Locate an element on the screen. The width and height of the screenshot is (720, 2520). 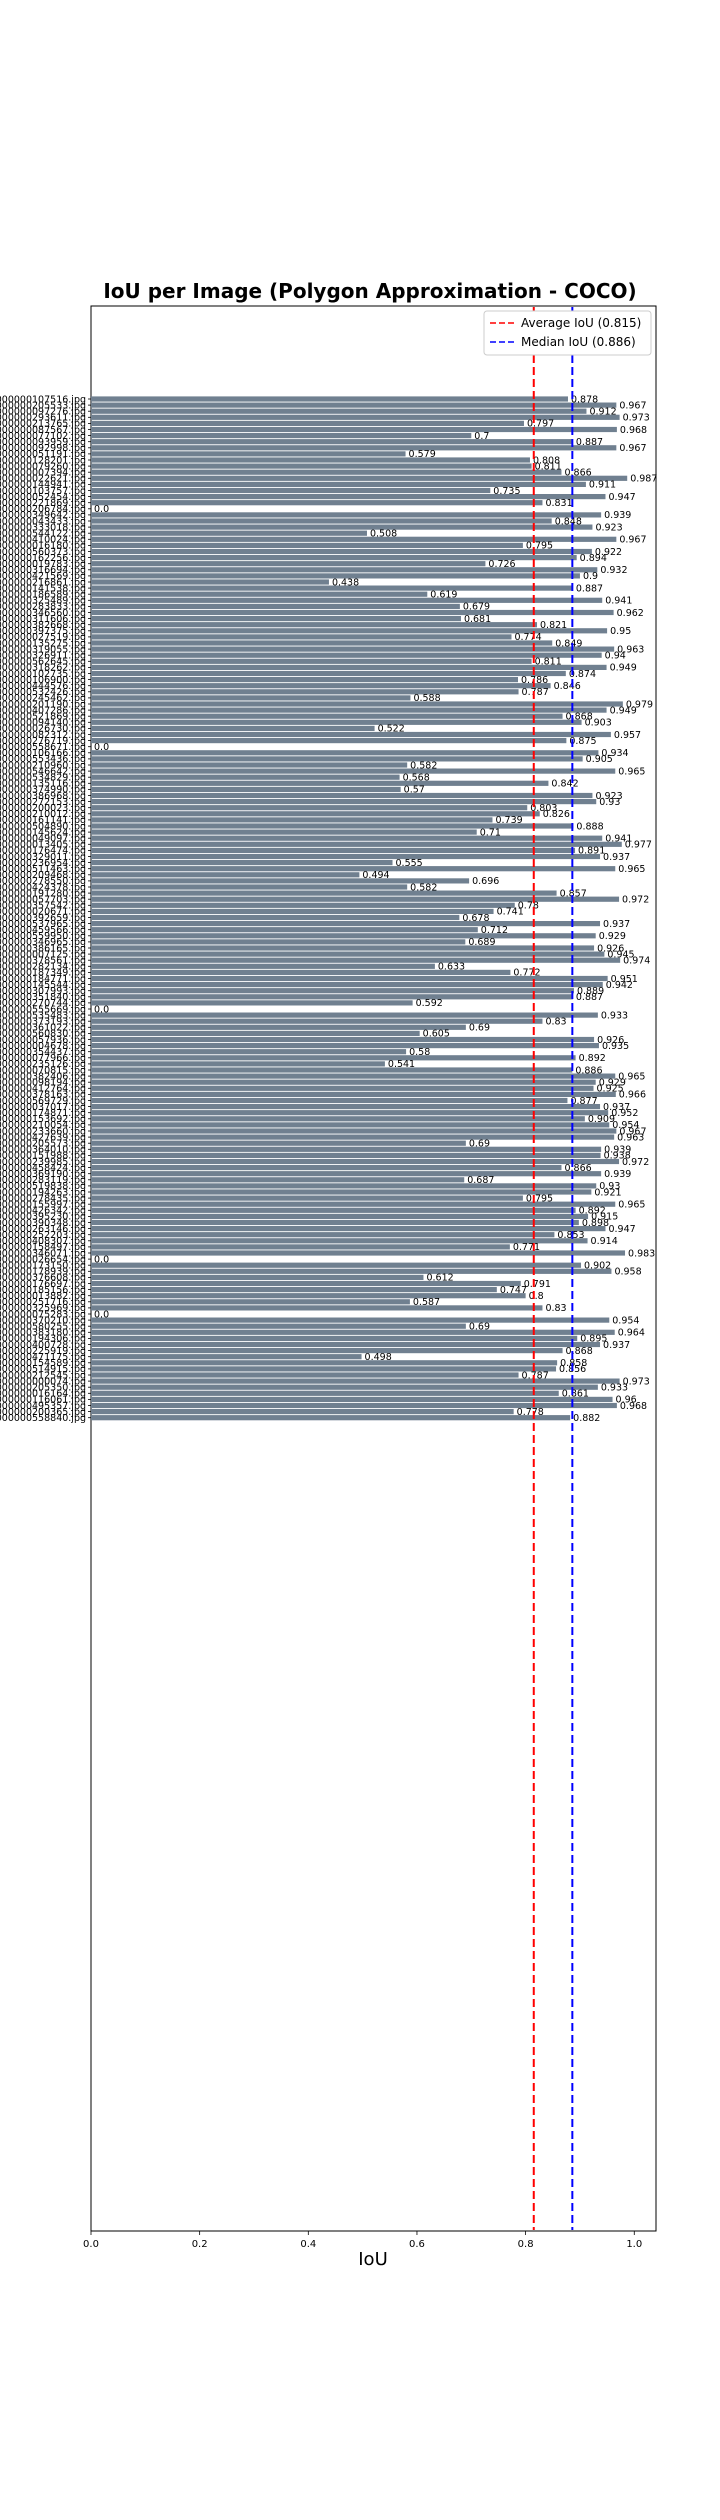
y-tick-label: 000000374990.jpg is located at coordinates (43, 790).